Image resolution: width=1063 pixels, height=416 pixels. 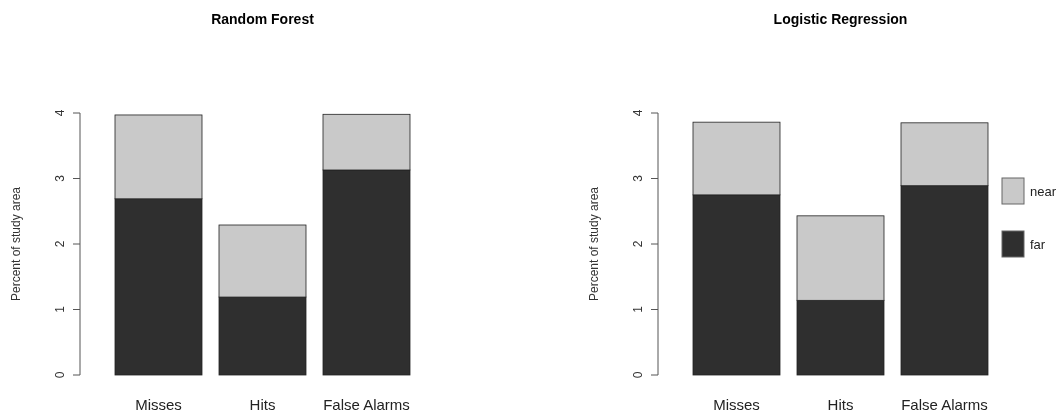 What do you see at coordinates (1038, 244) in the screenshot?
I see `text: far` at bounding box center [1038, 244].